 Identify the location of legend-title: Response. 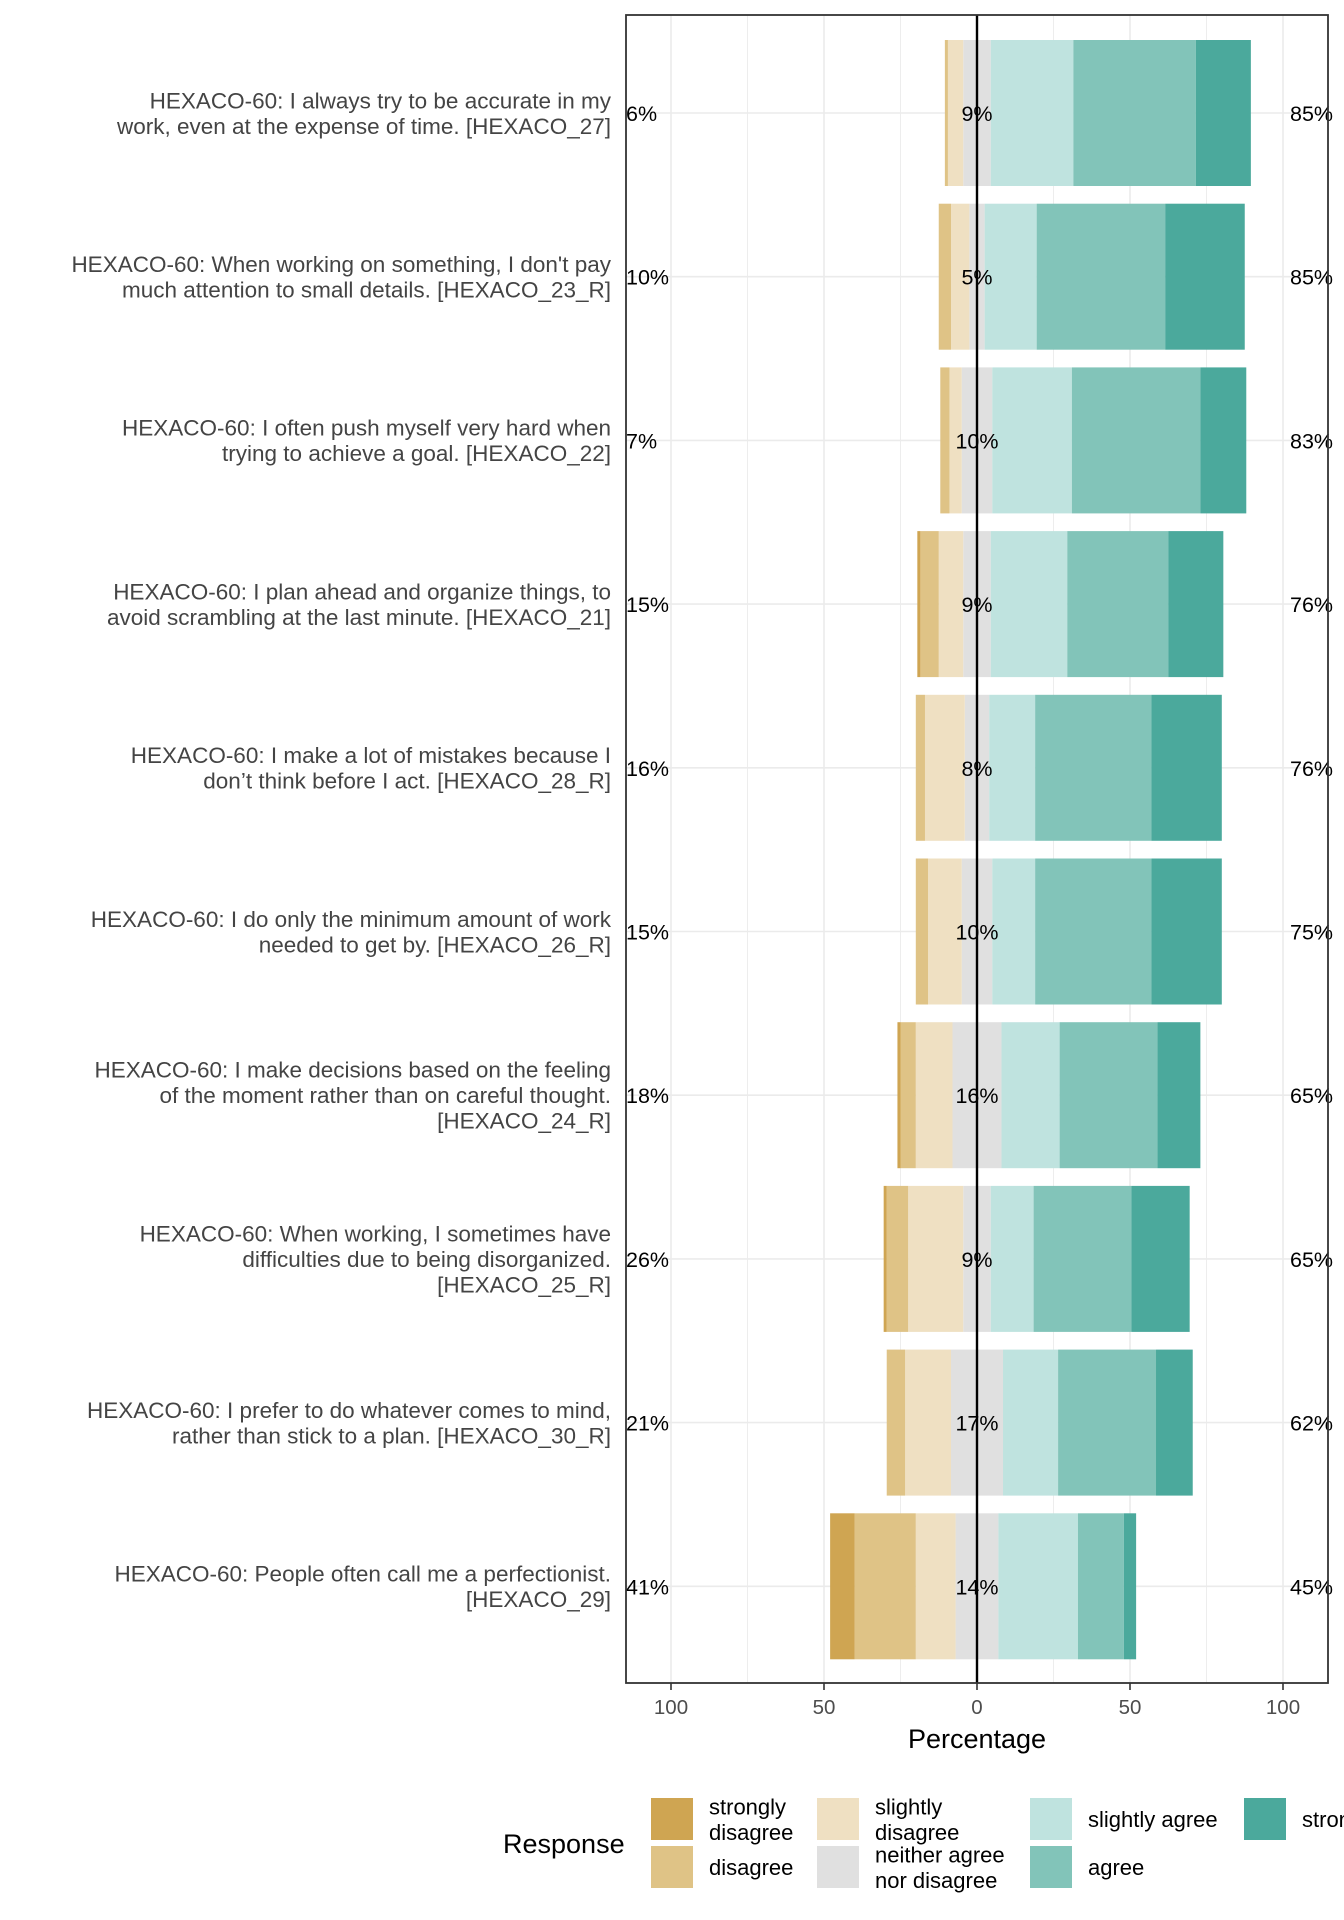
(564, 1844).